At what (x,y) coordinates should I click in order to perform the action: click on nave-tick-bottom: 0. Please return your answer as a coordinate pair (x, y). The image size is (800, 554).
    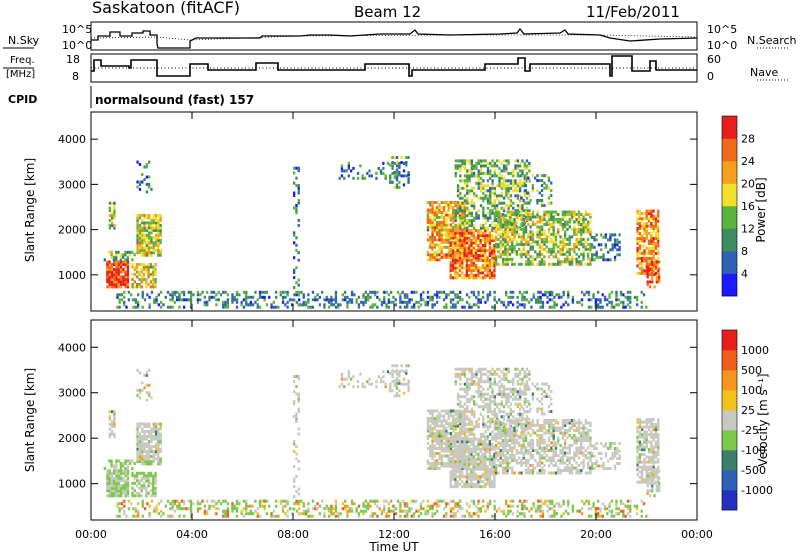
    Looking at the image, I should click on (710, 76).